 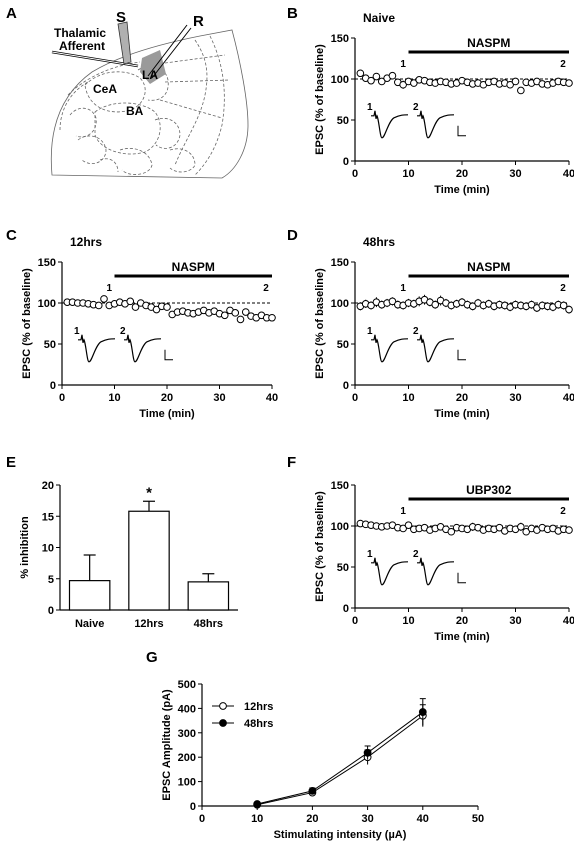 What do you see at coordinates (379, 18) in the screenshot?
I see `panel-title: Naive` at bounding box center [379, 18].